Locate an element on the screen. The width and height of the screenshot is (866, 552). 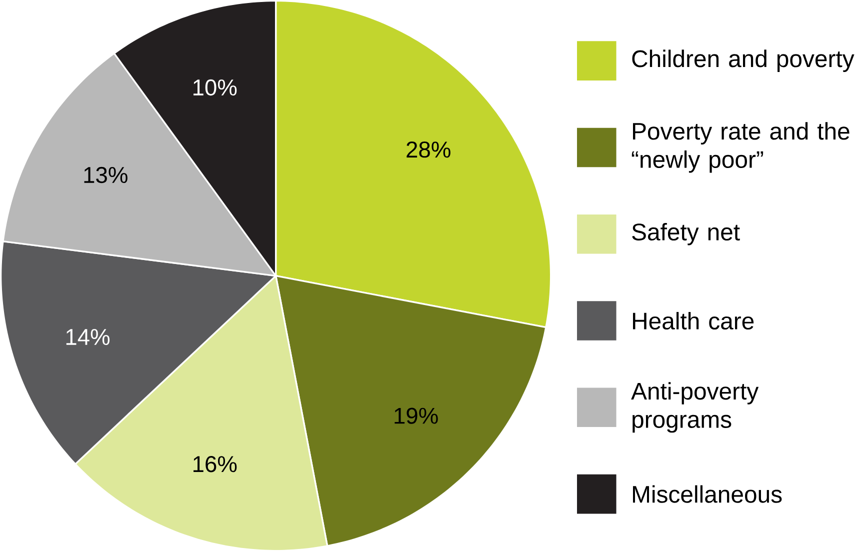
data-label: 14% is located at coordinates (88, 337).